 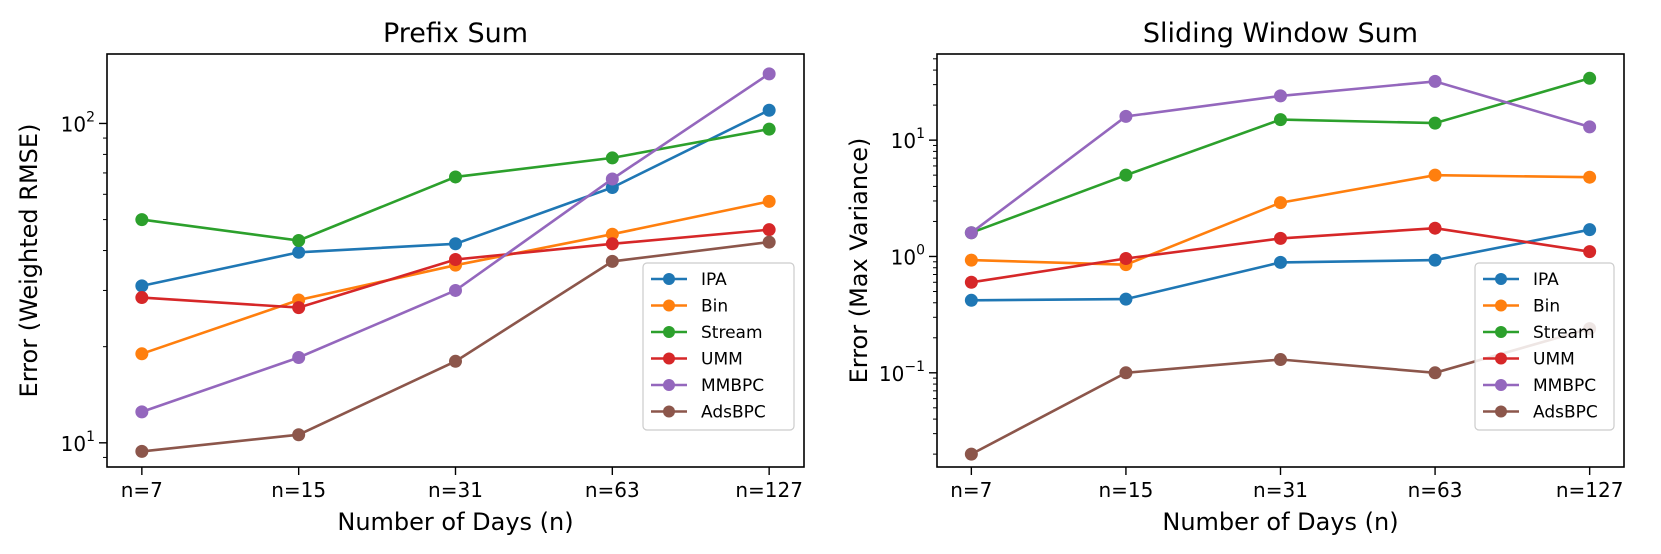 What do you see at coordinates (920, 250) in the screenshot?
I see `y-tick-label-exponent: 0` at bounding box center [920, 250].